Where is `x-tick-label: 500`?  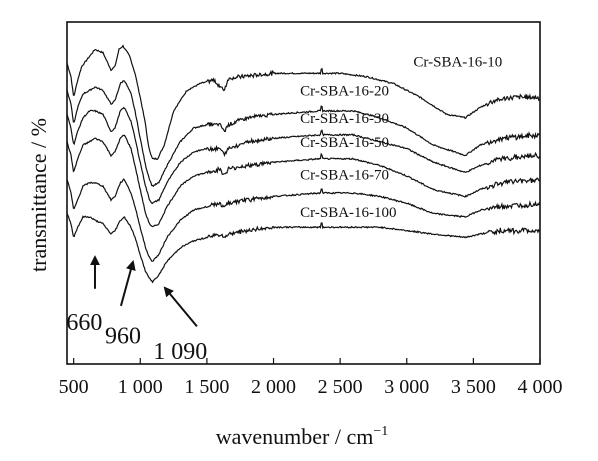 x-tick-label: 500 is located at coordinates (74, 387).